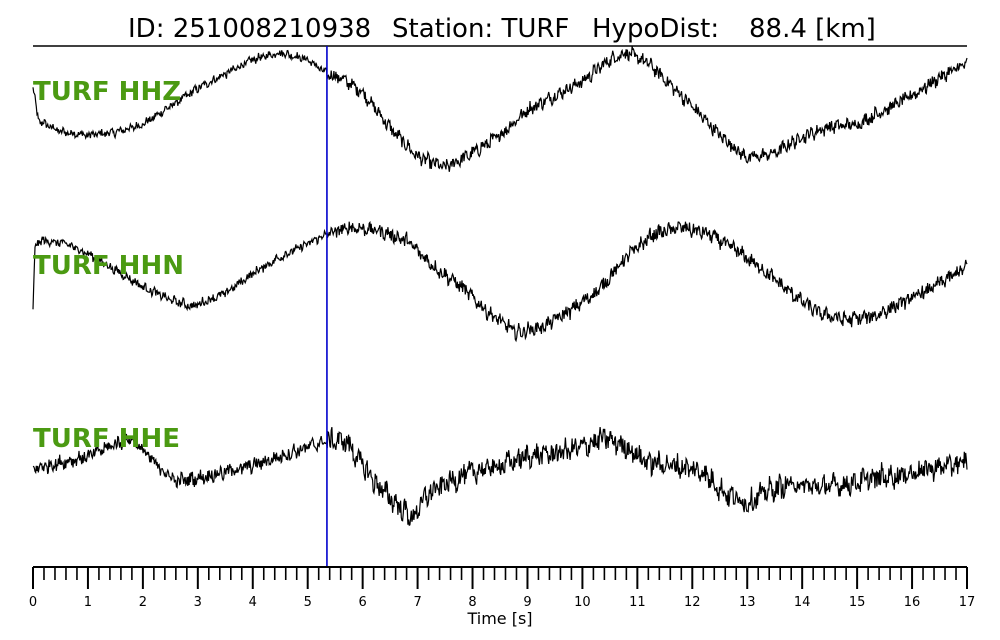  Describe the element at coordinates (308, 602) in the screenshot. I see `x-tick-label: 5` at that location.